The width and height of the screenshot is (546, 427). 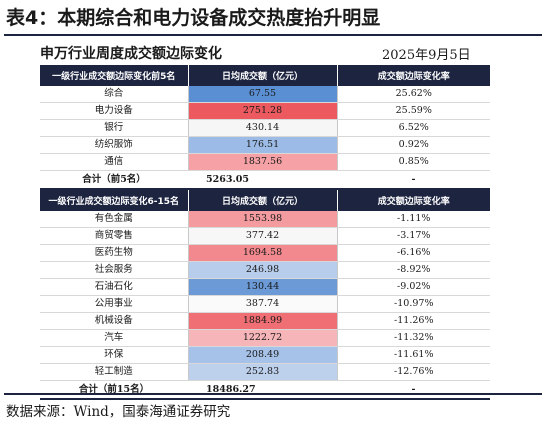 What do you see at coordinates (114, 162) in the screenshot?
I see `industry-name: 通信` at bounding box center [114, 162].